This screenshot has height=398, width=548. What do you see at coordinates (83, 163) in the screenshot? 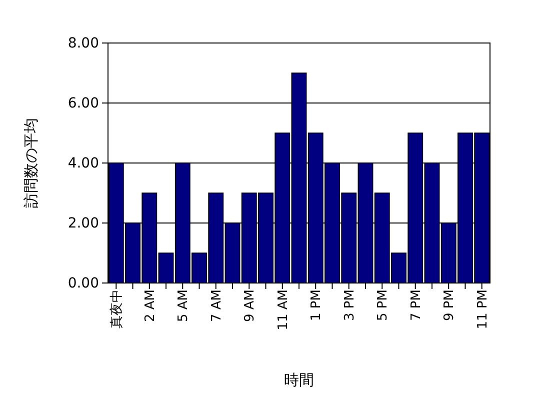
I see `y-tick-label: 4.00` at bounding box center [83, 163].